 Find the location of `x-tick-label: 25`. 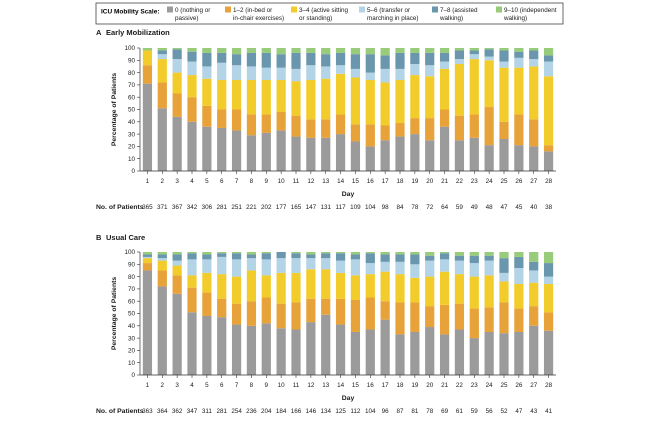

x-tick-label: 25 is located at coordinates (504, 181).